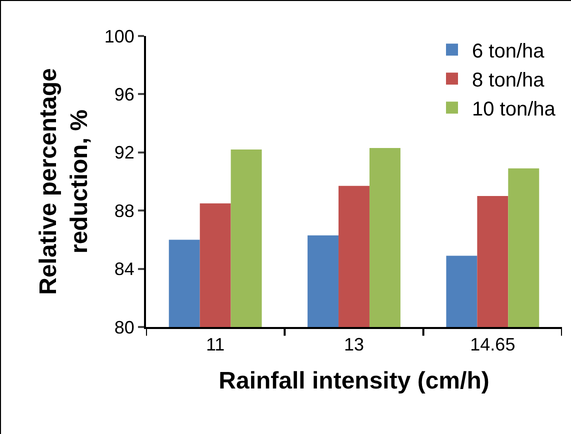 The image size is (571, 434). Describe the element at coordinates (514, 109) in the screenshot. I see `legend-label: 10 ton/ha` at that location.